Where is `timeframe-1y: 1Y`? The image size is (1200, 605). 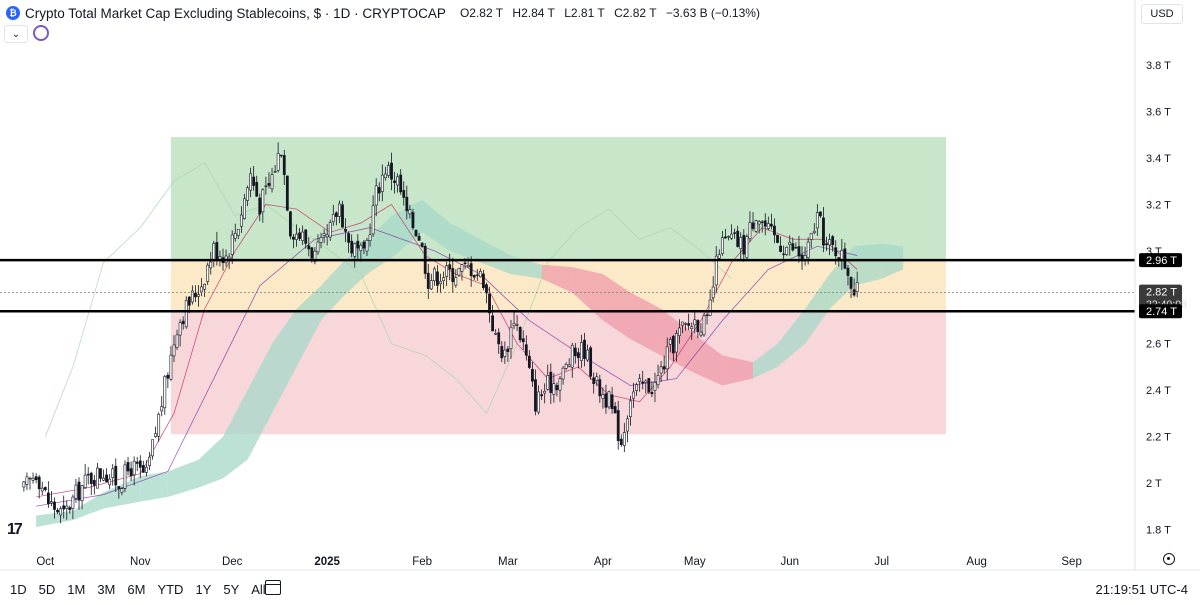 timeframe-1y: 1Y is located at coordinates (203, 589).